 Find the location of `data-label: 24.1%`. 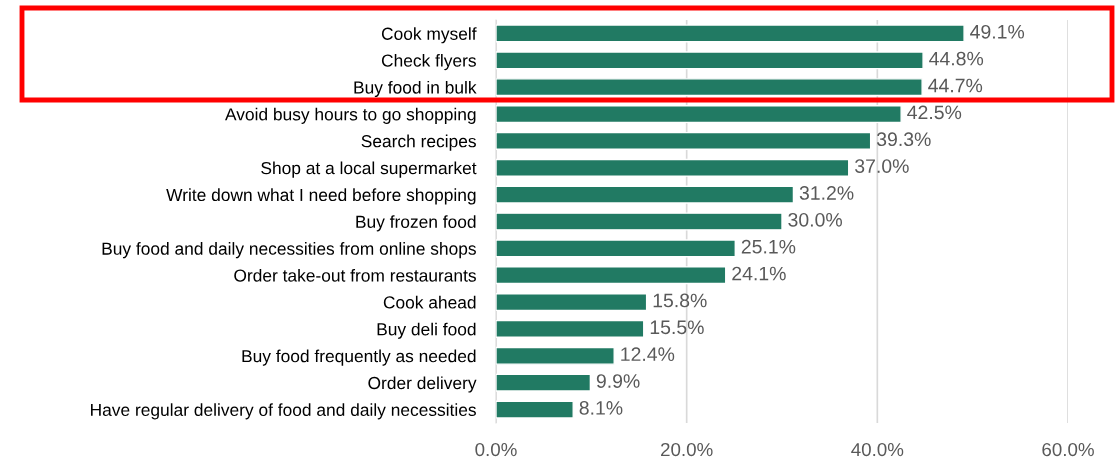

data-label: 24.1% is located at coordinates (759, 273).